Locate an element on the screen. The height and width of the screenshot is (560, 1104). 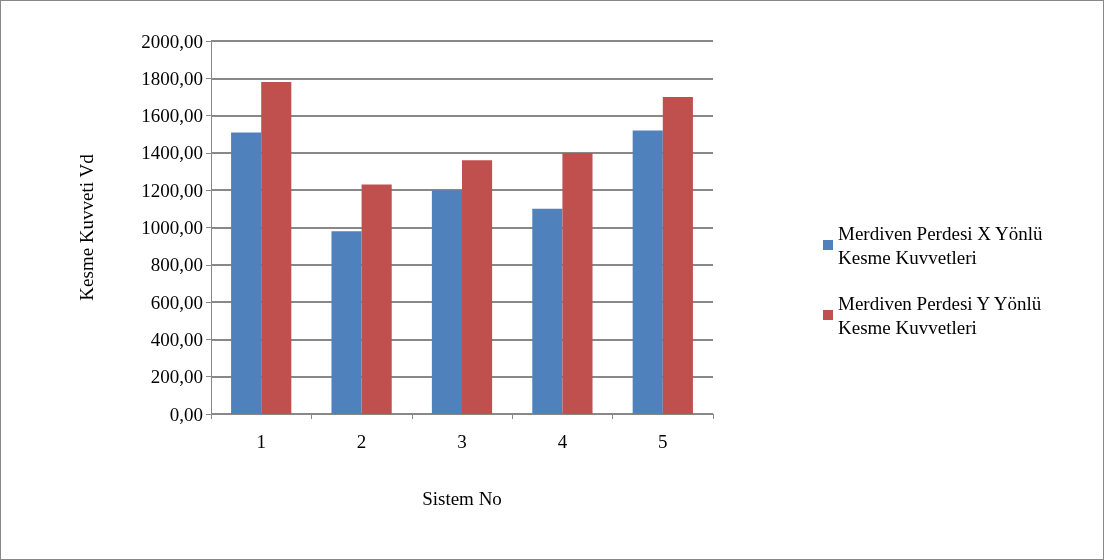
x-axis-title: Sistem No is located at coordinates (462, 498).